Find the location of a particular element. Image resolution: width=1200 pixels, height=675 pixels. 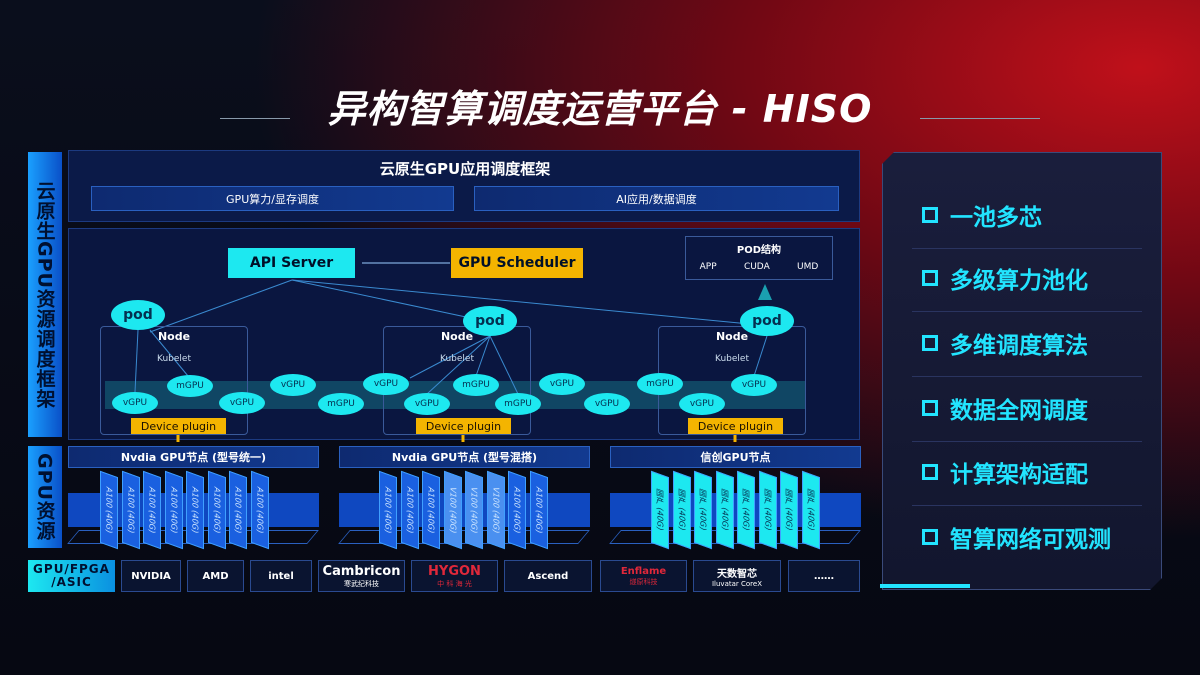

vendor-name: HYGON is located at coordinates (454, 571).